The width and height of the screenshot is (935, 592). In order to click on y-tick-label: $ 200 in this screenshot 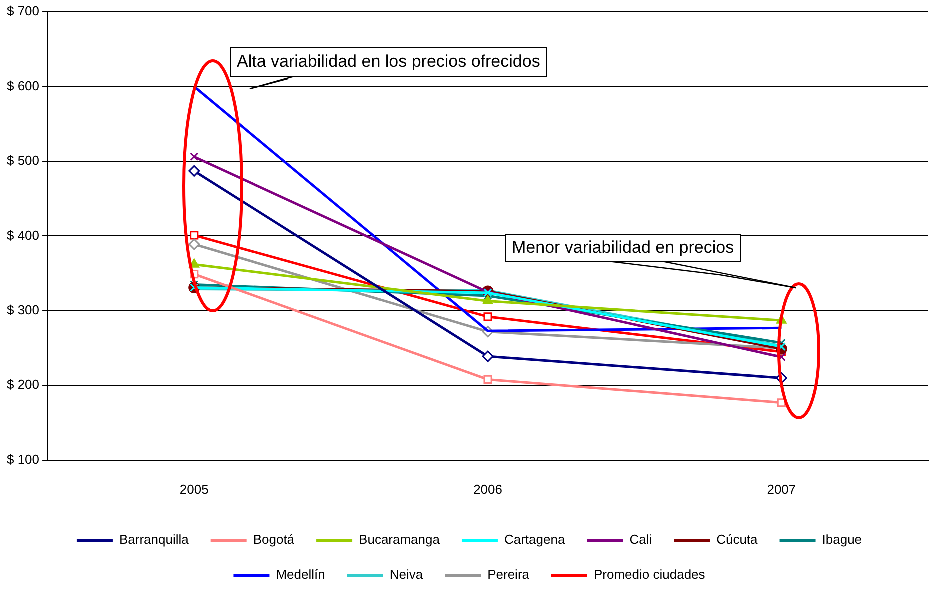, I will do `click(23, 384)`.